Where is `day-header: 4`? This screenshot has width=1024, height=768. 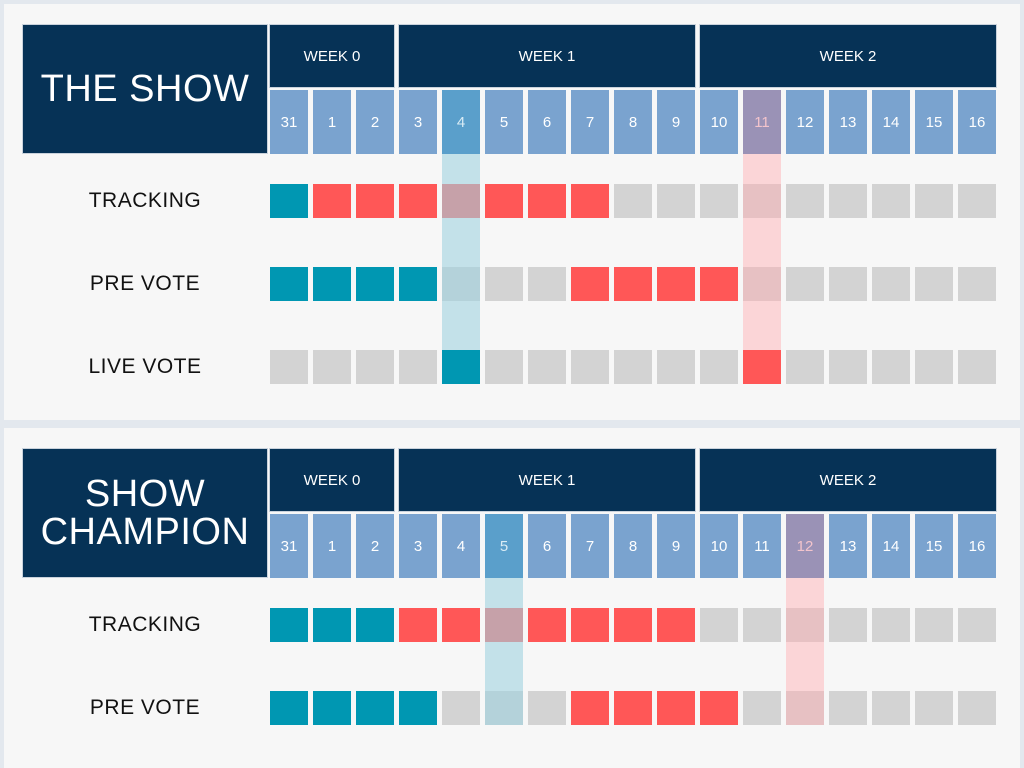 day-header: 4 is located at coordinates (461, 122).